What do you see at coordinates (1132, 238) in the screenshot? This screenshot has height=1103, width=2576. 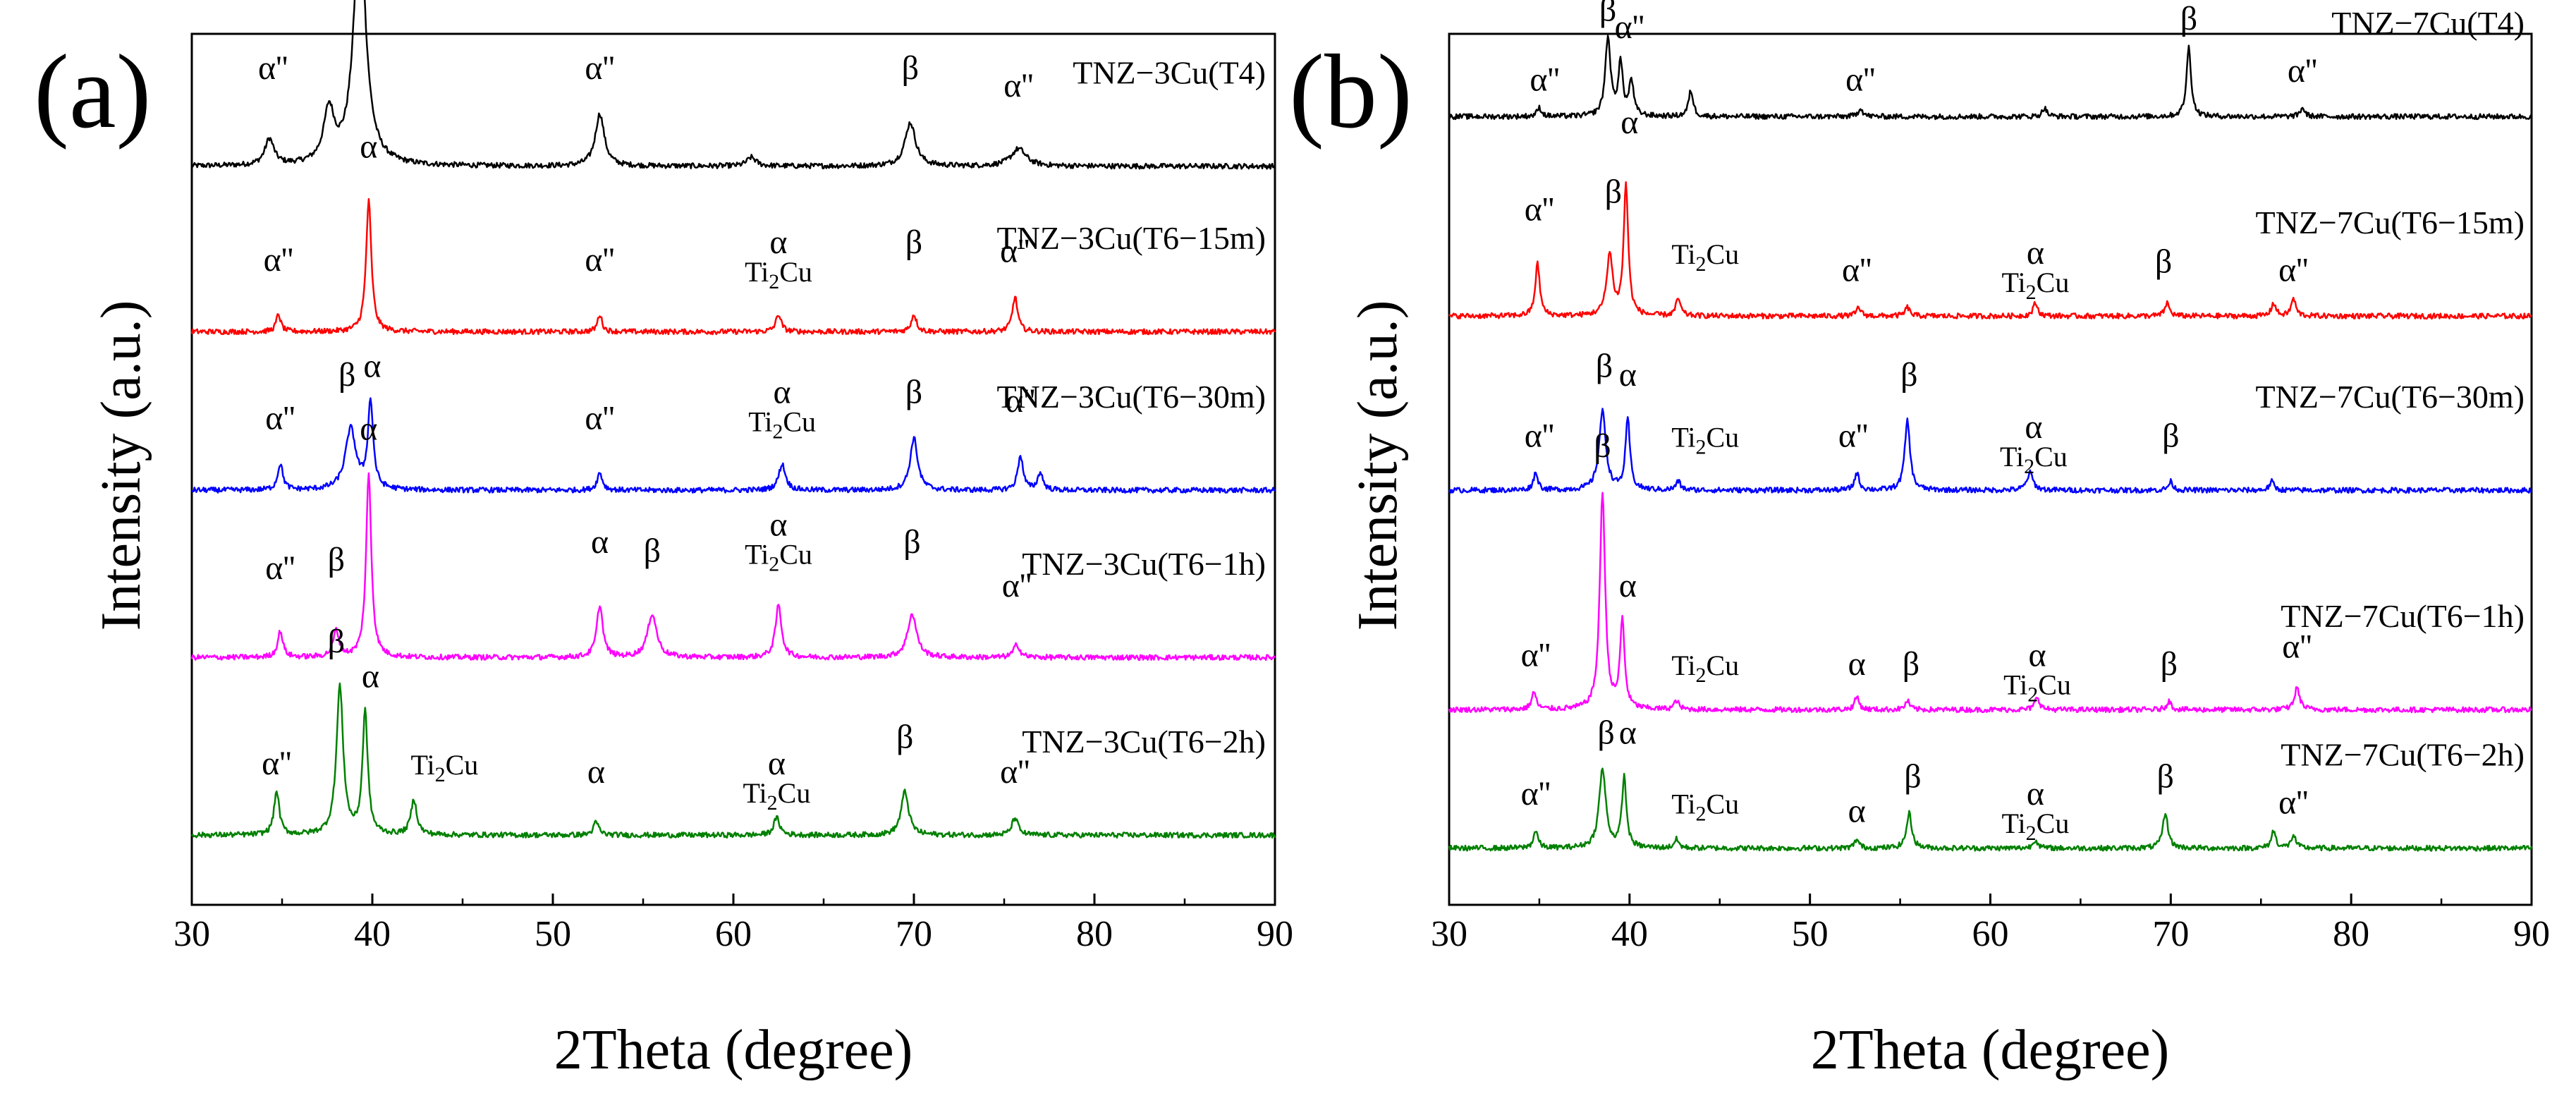 I see `series-name: TNZ−3Cu(T6−15m)` at bounding box center [1132, 238].